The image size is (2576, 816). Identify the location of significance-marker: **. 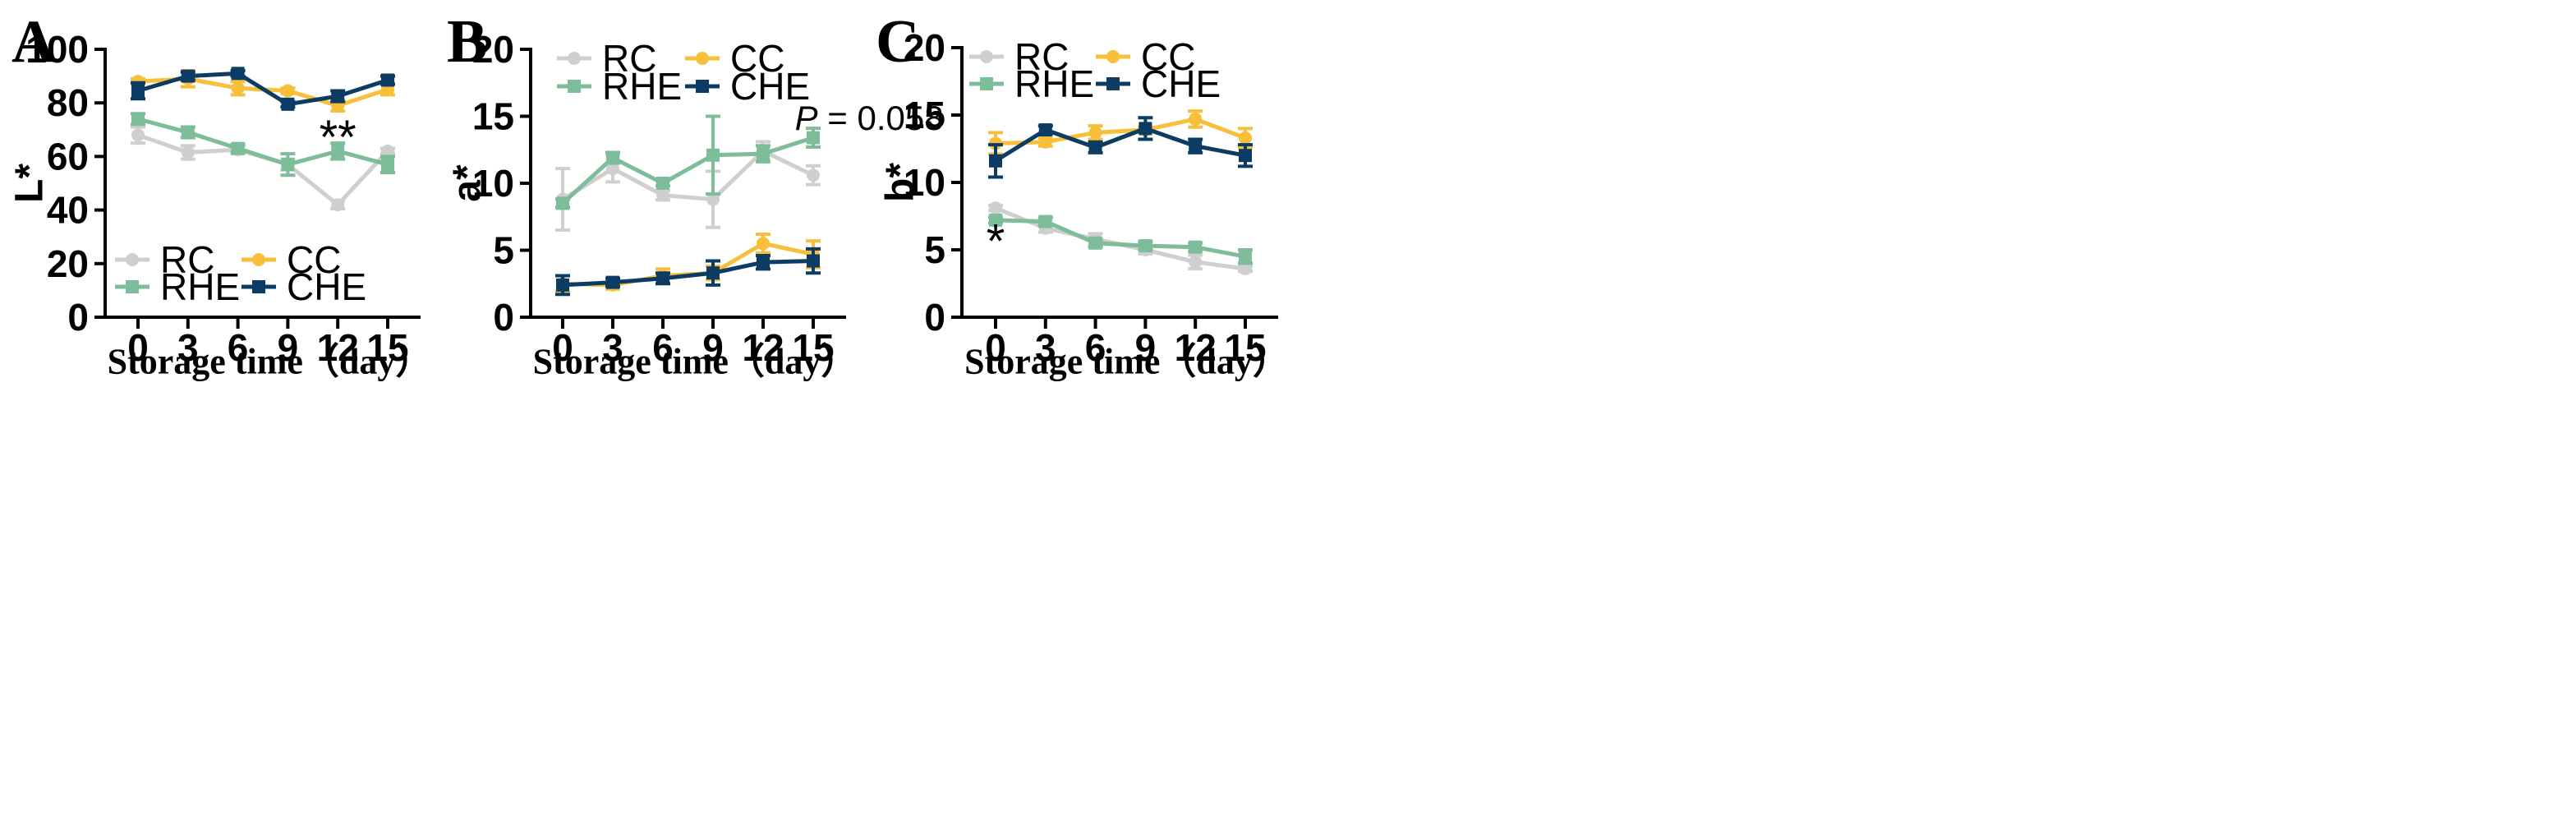
(338, 137).